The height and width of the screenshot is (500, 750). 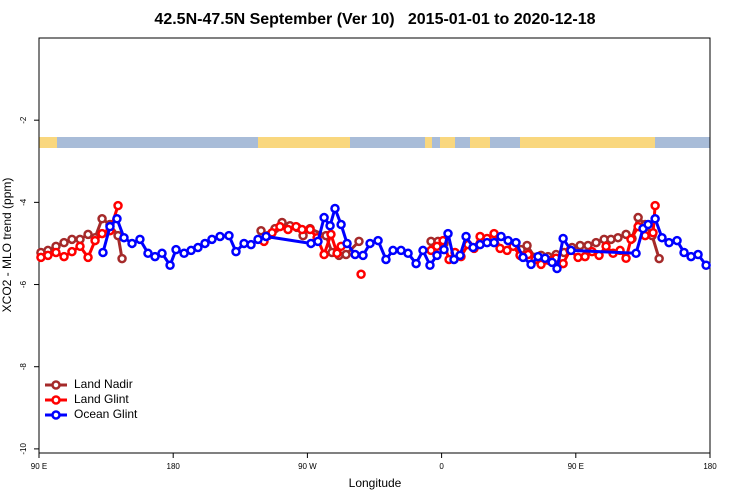 What do you see at coordinates (23, 202) in the screenshot?
I see `y-tick-label: -4` at bounding box center [23, 202].